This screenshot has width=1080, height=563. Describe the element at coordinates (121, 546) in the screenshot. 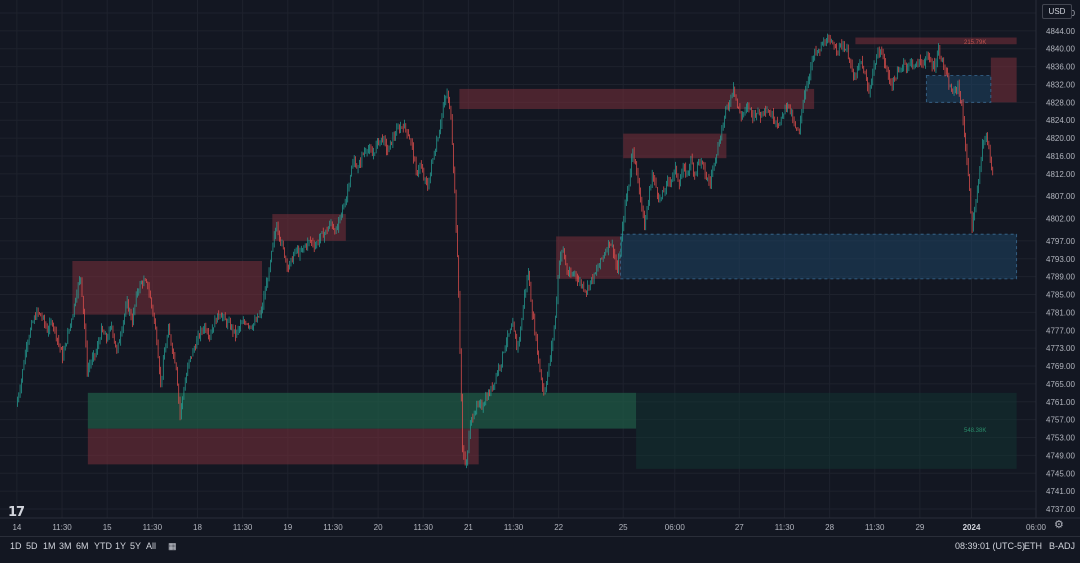

I see `range-button-1y: 1Y` at that location.